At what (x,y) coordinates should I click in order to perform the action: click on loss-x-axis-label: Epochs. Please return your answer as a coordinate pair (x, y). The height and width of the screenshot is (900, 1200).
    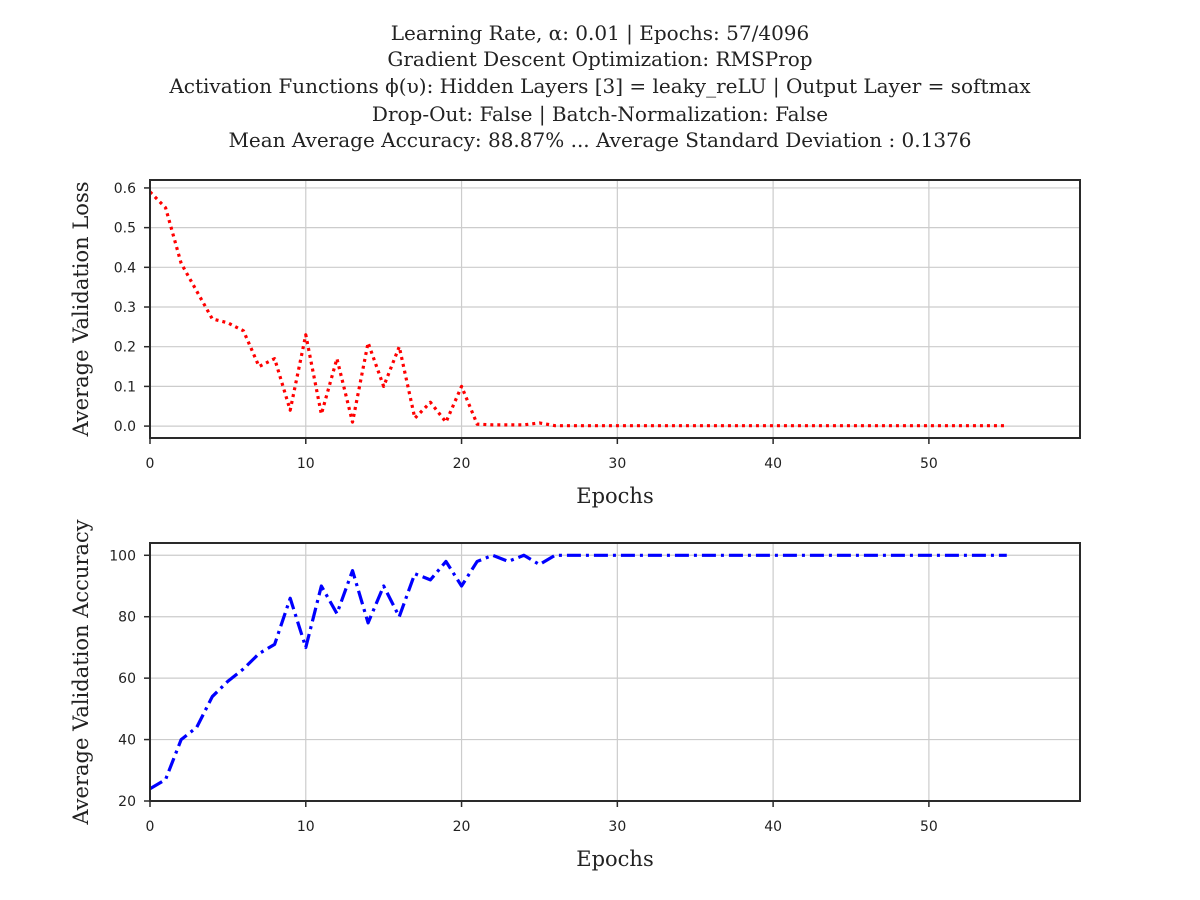
    Looking at the image, I should click on (614, 496).